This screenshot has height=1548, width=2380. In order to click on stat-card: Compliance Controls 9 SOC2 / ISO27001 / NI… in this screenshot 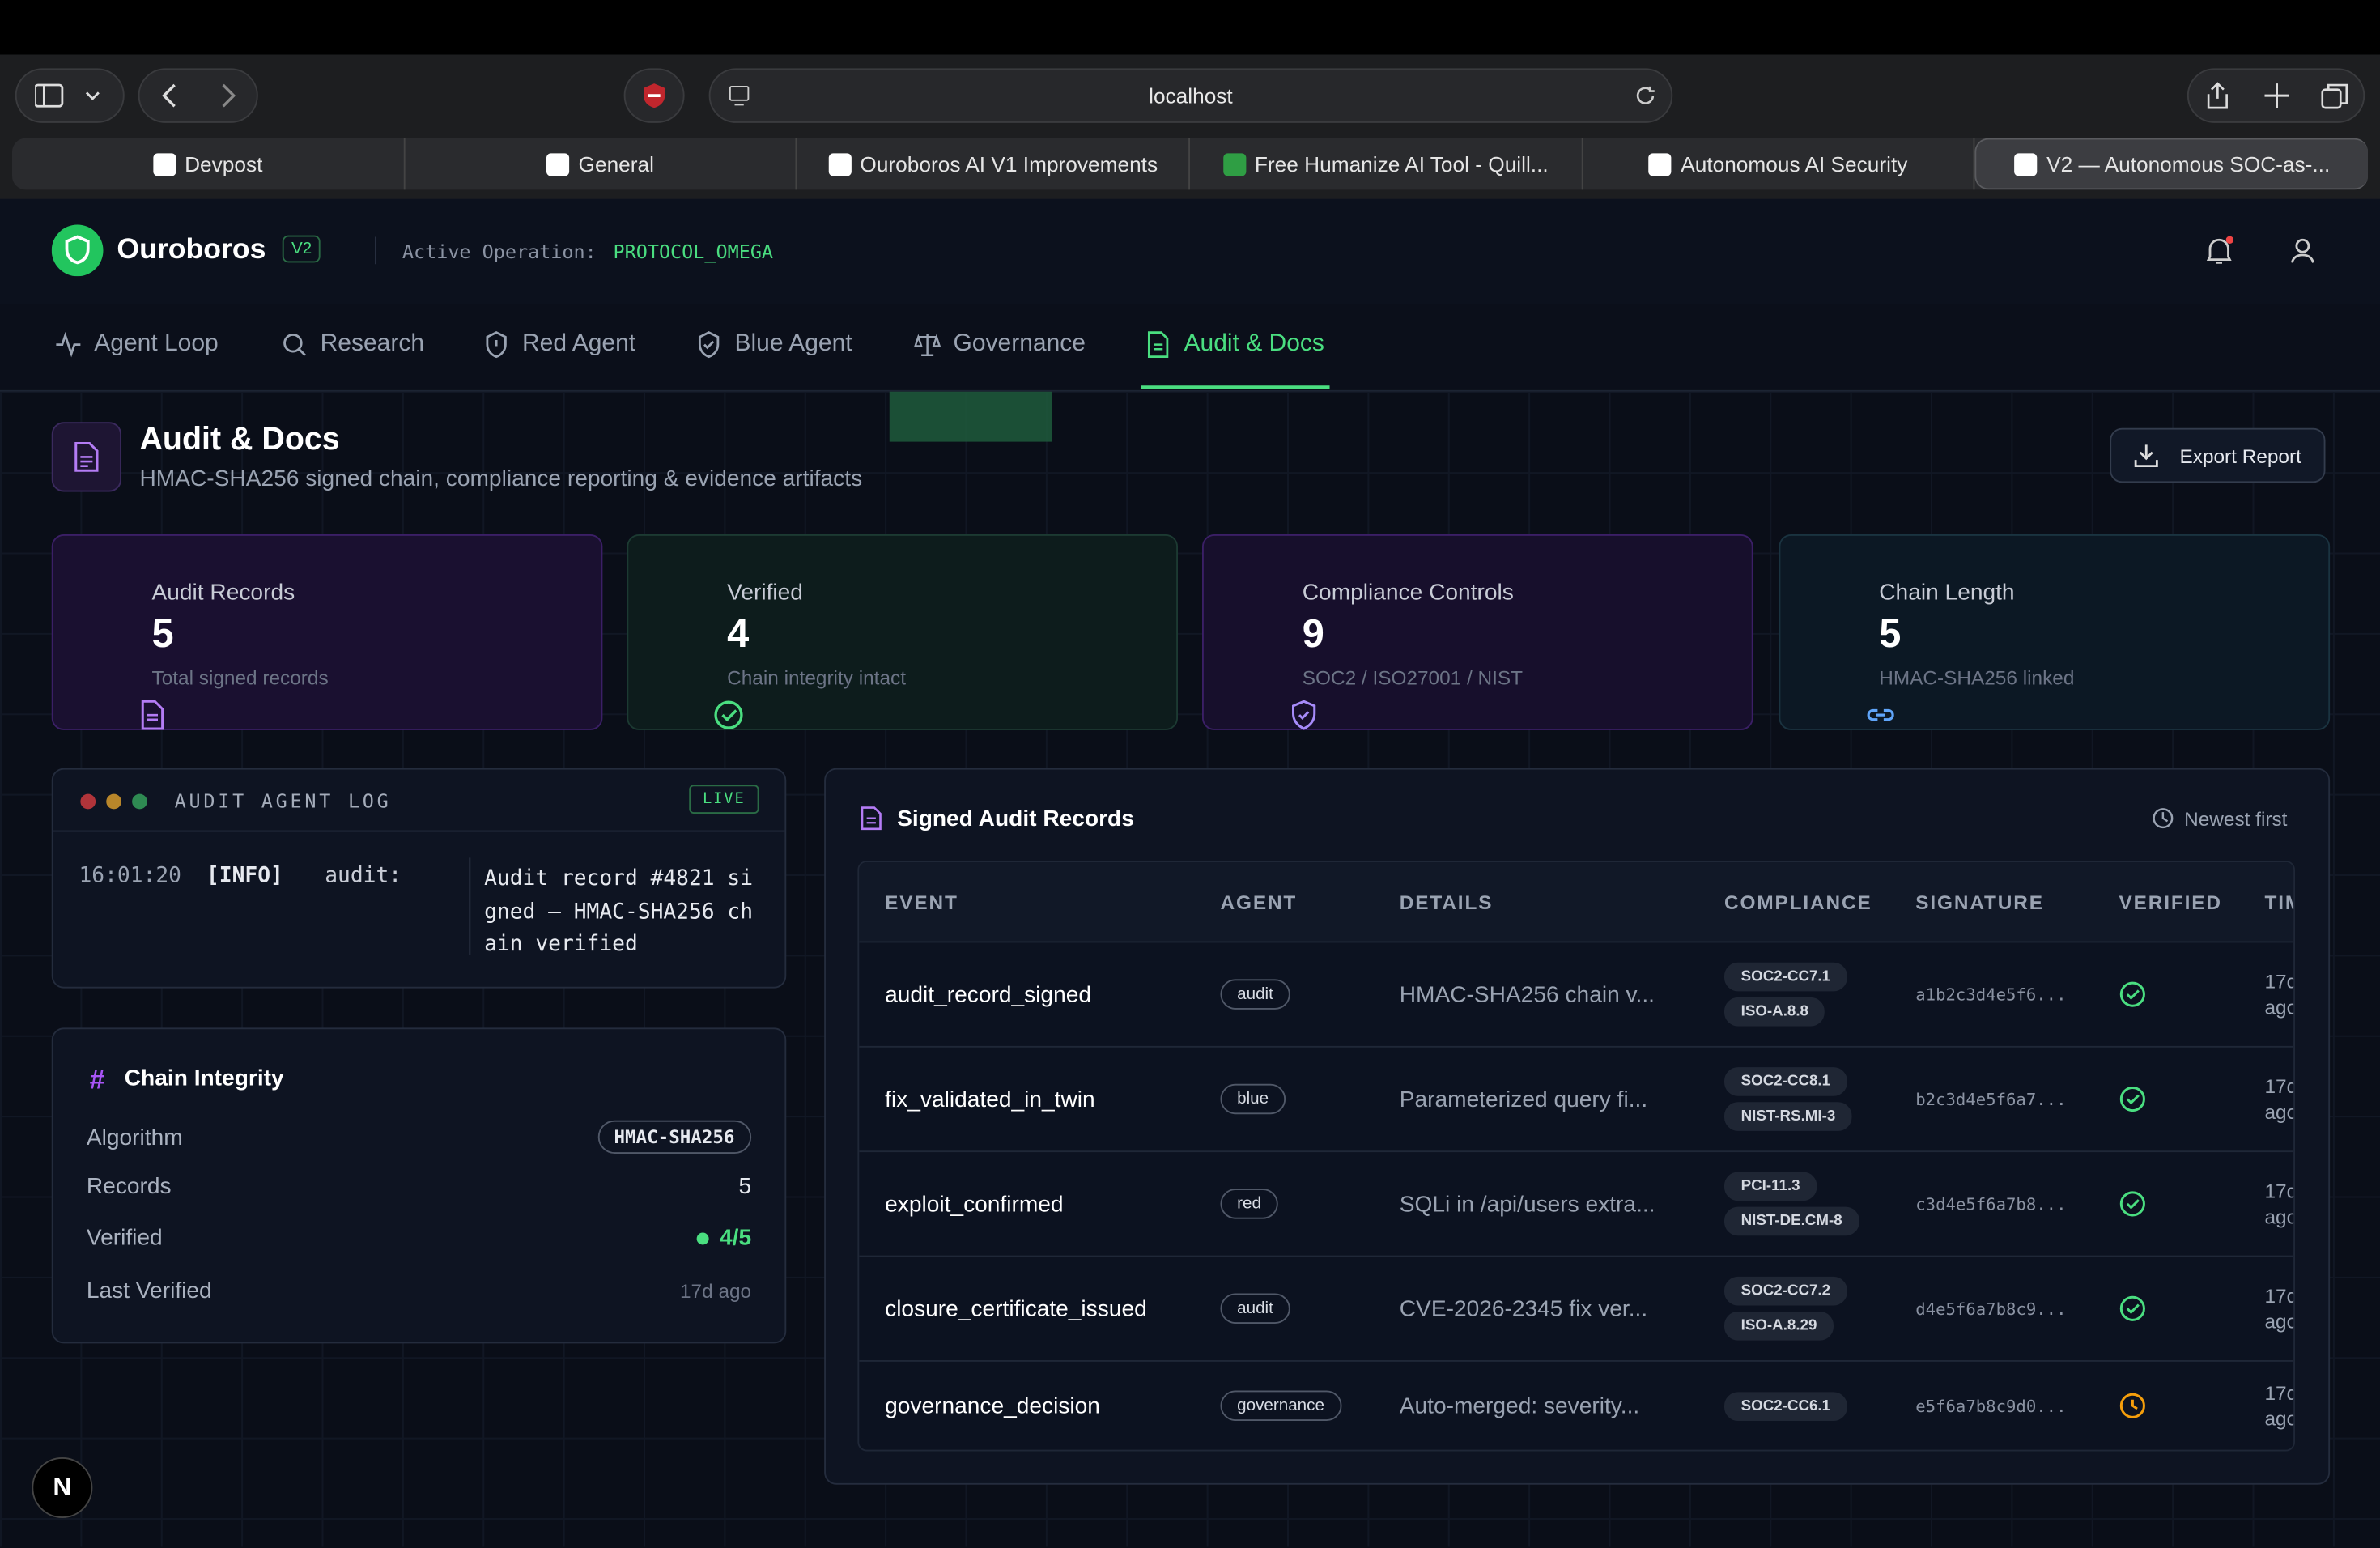, I will do `click(1477, 632)`.